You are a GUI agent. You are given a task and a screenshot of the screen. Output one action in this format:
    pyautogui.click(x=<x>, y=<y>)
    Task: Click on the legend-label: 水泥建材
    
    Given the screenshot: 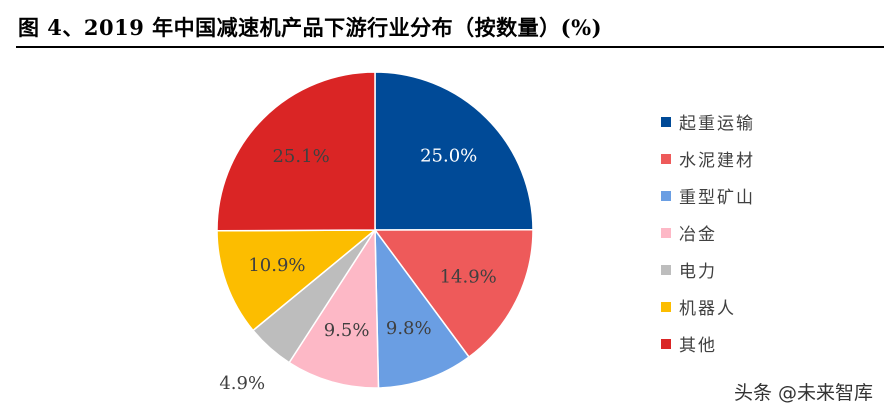 What is the action you would take?
    pyautogui.click(x=717, y=161)
    